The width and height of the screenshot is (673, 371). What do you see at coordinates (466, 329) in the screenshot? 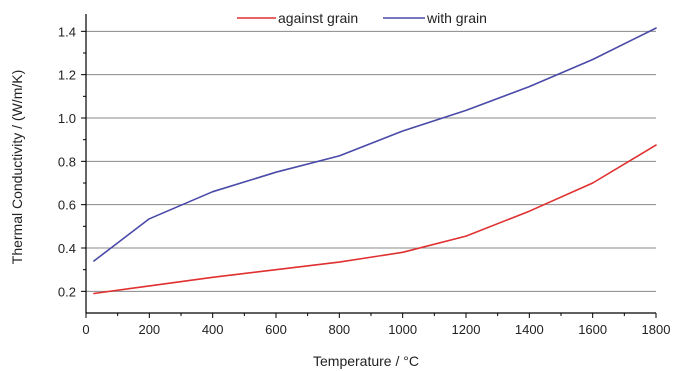
I see `x-tick-label-6: 1200` at bounding box center [466, 329].